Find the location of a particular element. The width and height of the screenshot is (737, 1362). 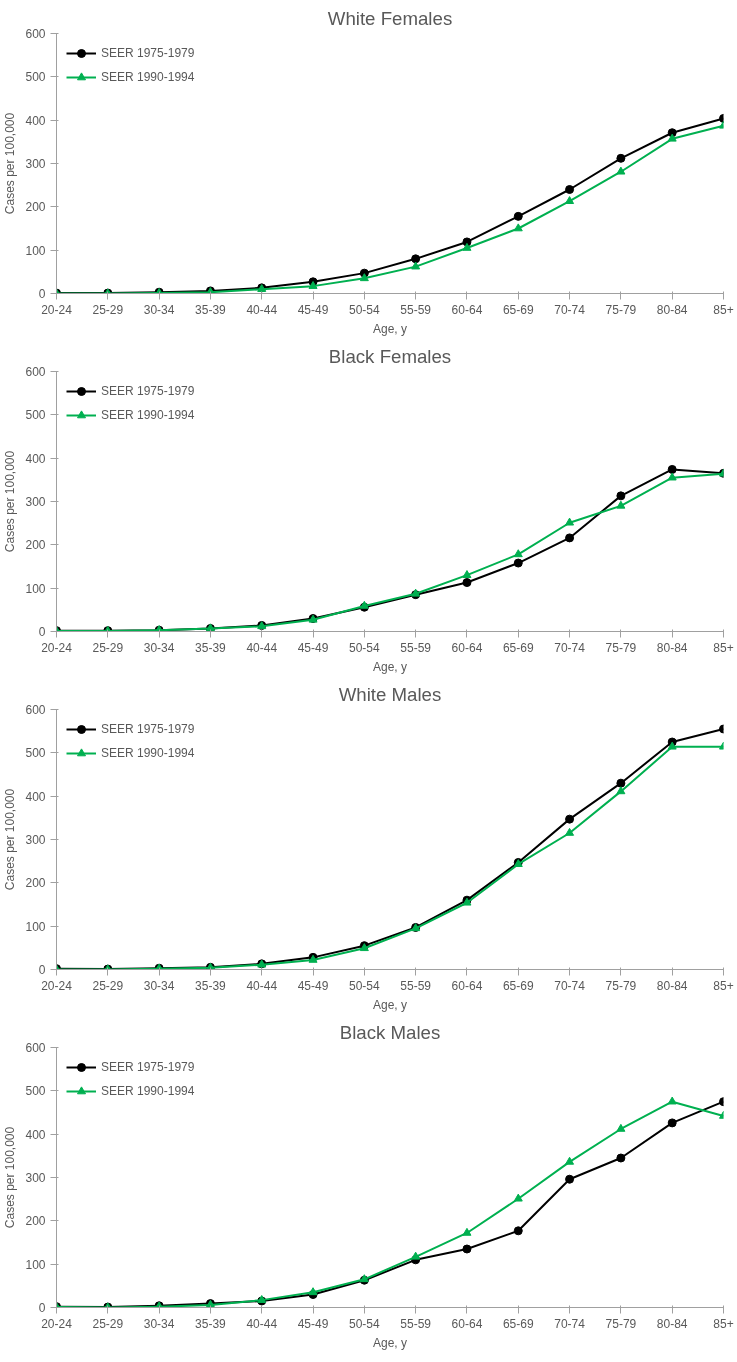

chart-title: White Males is located at coordinates (390, 694).